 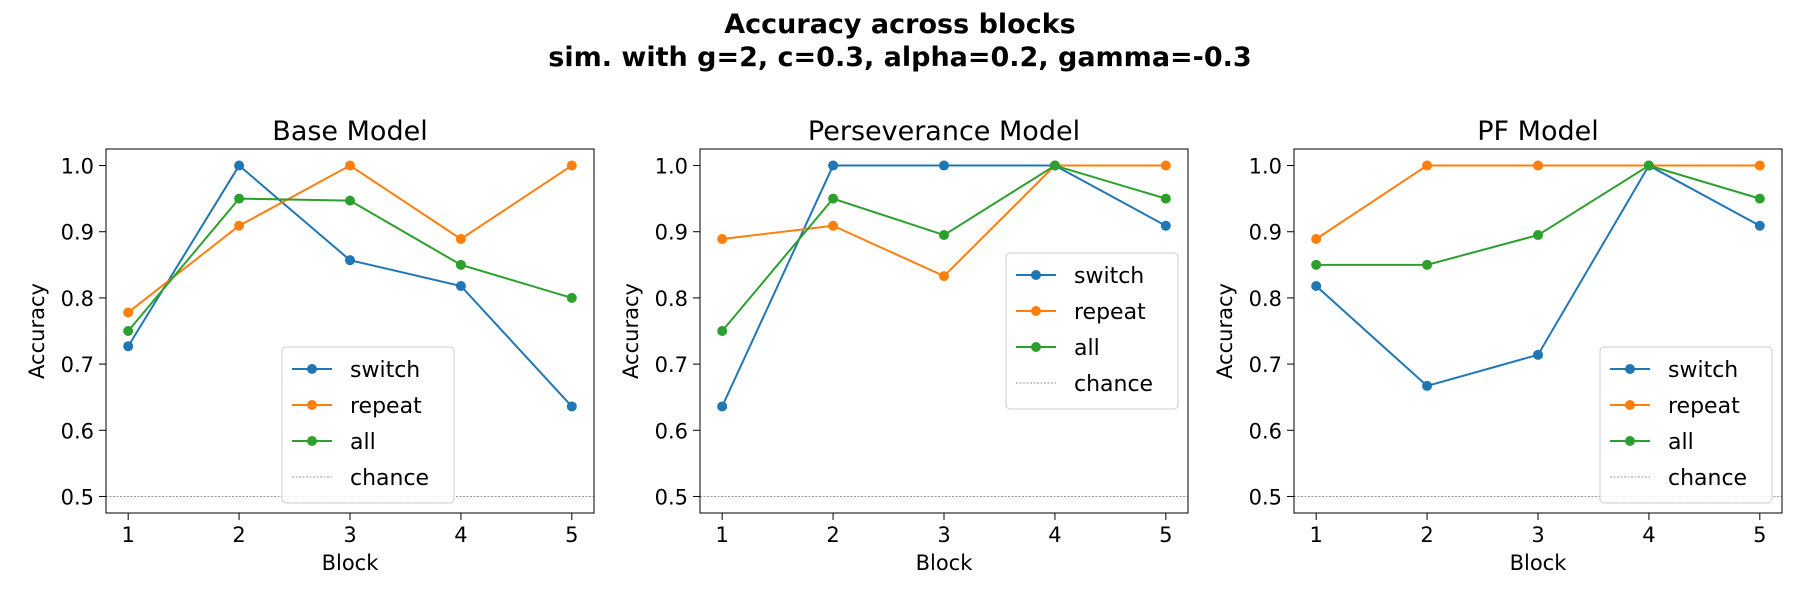 What do you see at coordinates (944, 131) in the screenshot?
I see `subplot-title: Perseverance Model` at bounding box center [944, 131].